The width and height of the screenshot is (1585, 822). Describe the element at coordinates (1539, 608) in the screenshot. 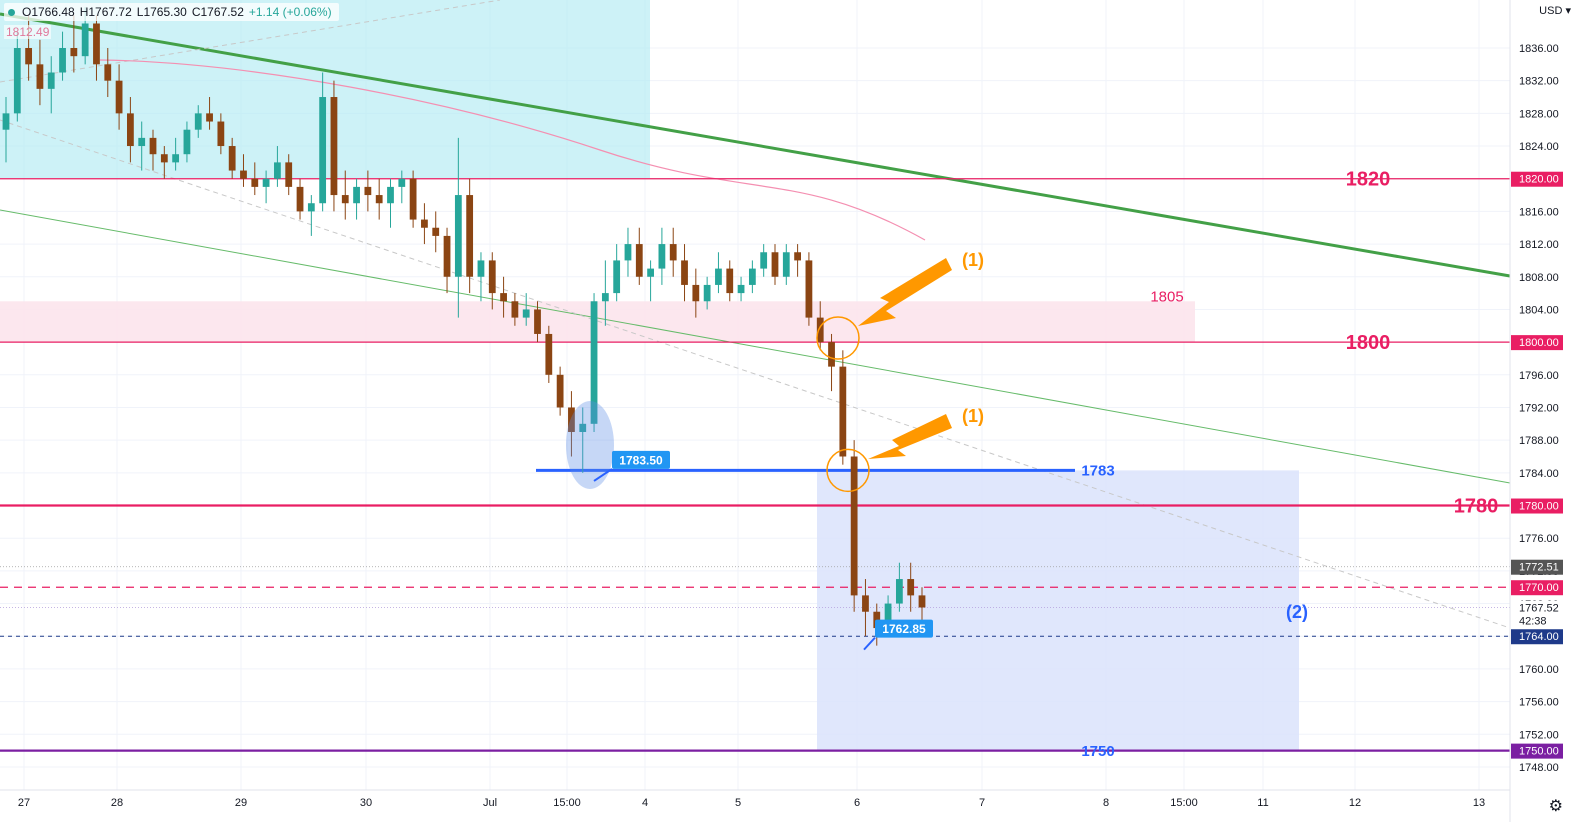

I see `badge-label: 1767.52` at that location.